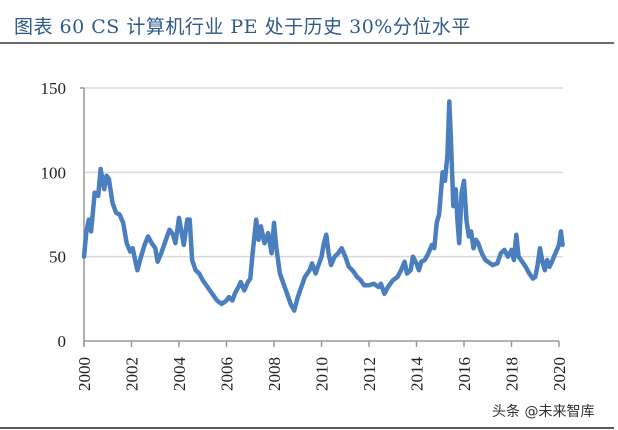  I want to click on figure-title: 图表 60 CS 计算机行业 PE 处于历史 30%分位水平, so click(242, 27).